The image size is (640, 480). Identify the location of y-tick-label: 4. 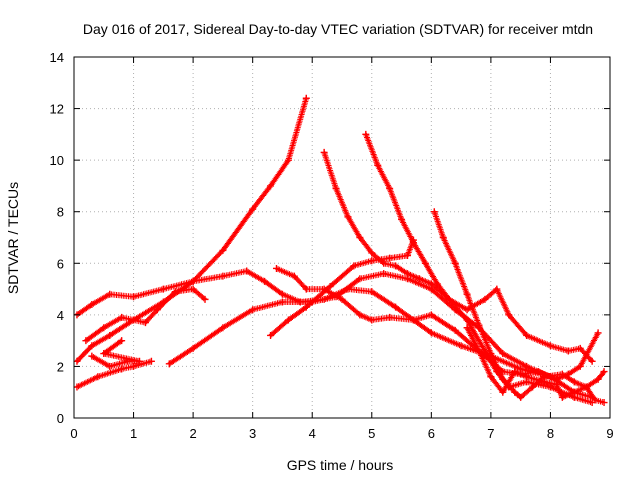
(60, 315).